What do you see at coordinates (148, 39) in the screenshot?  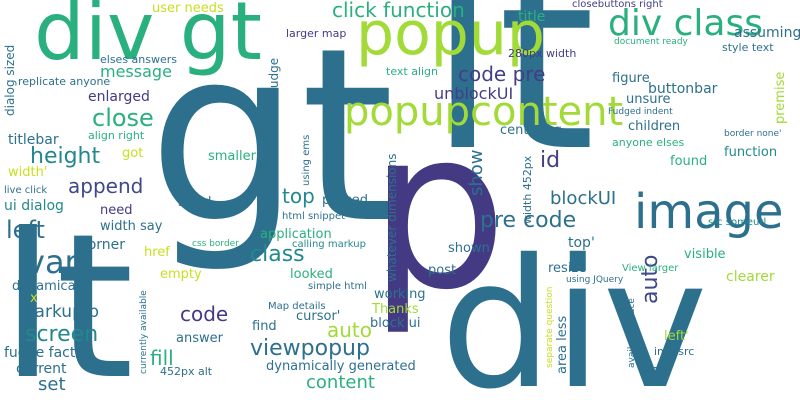 I see `word-div-gt: div gt` at bounding box center [148, 39].